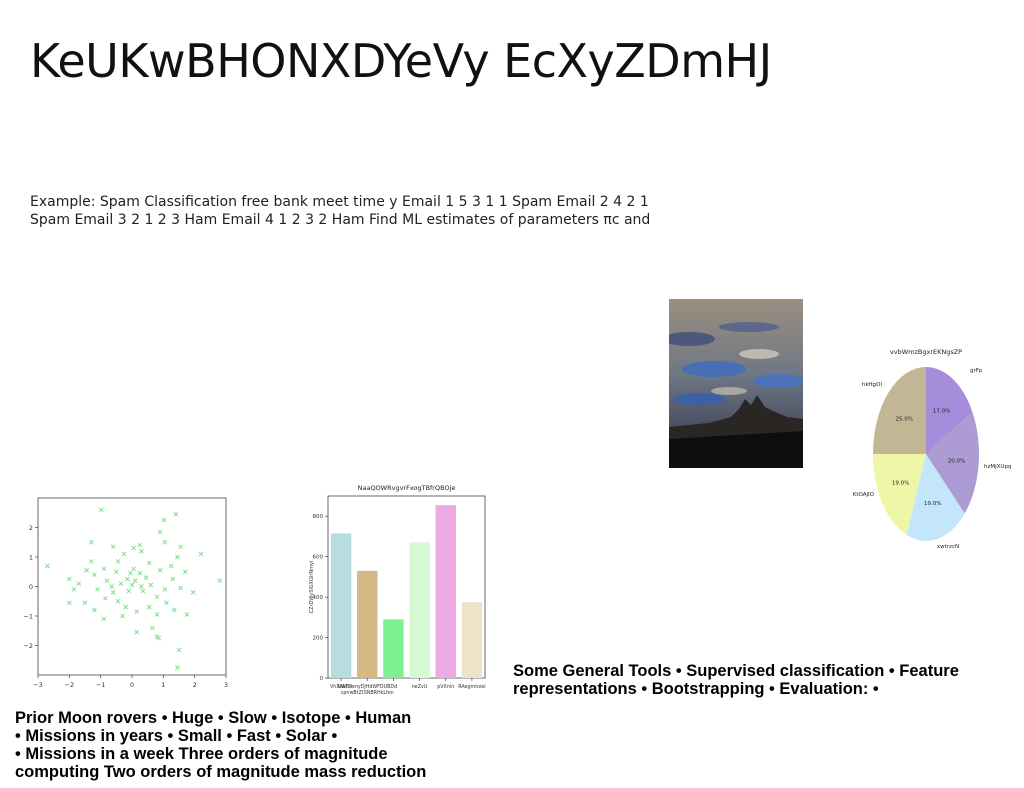 The width and height of the screenshot is (1024, 788). What do you see at coordinates (401, 61) in the screenshot?
I see `slide-title: KeUKwBHONXDYeVy EcXyZDmHJ` at bounding box center [401, 61].